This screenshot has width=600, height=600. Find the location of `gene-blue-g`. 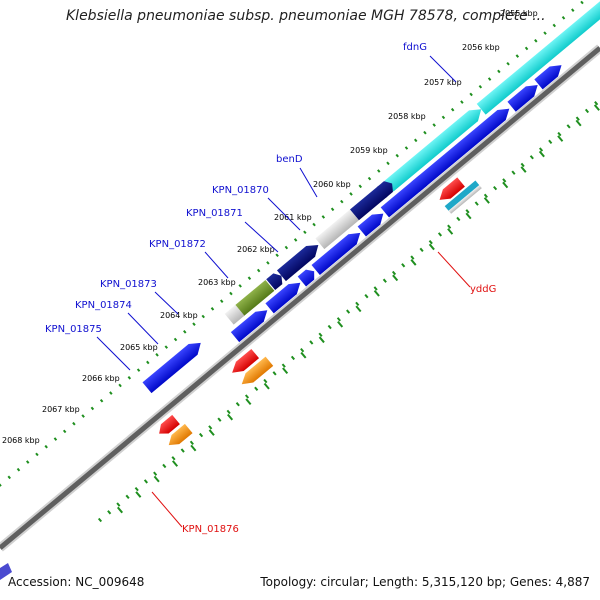

gene-blue-g is located at coordinates (306, 278).